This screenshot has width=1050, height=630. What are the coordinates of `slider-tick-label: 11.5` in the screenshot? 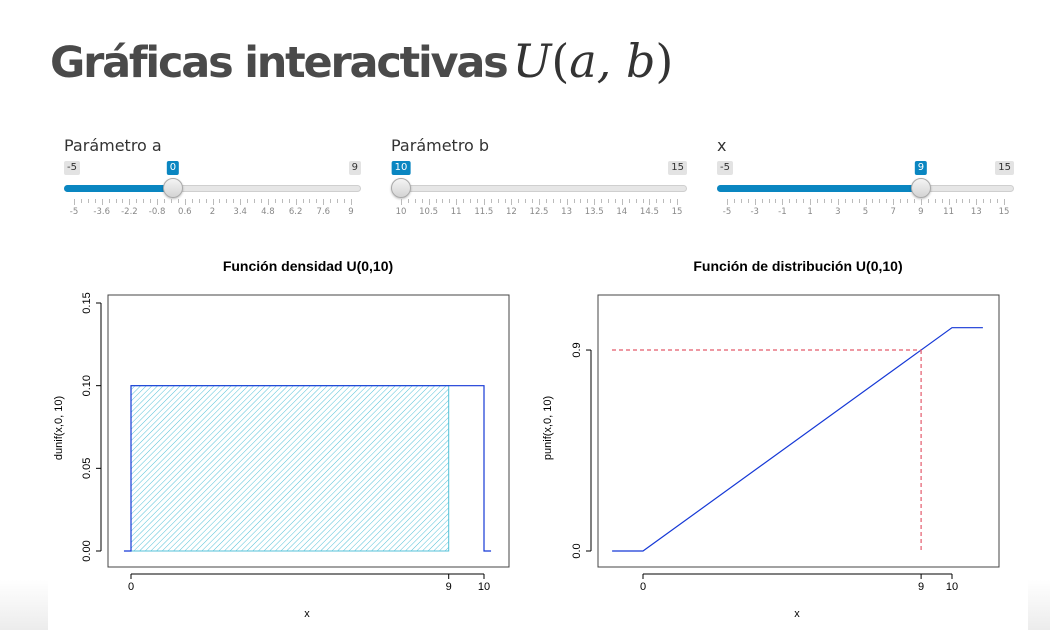 It's located at (484, 212).